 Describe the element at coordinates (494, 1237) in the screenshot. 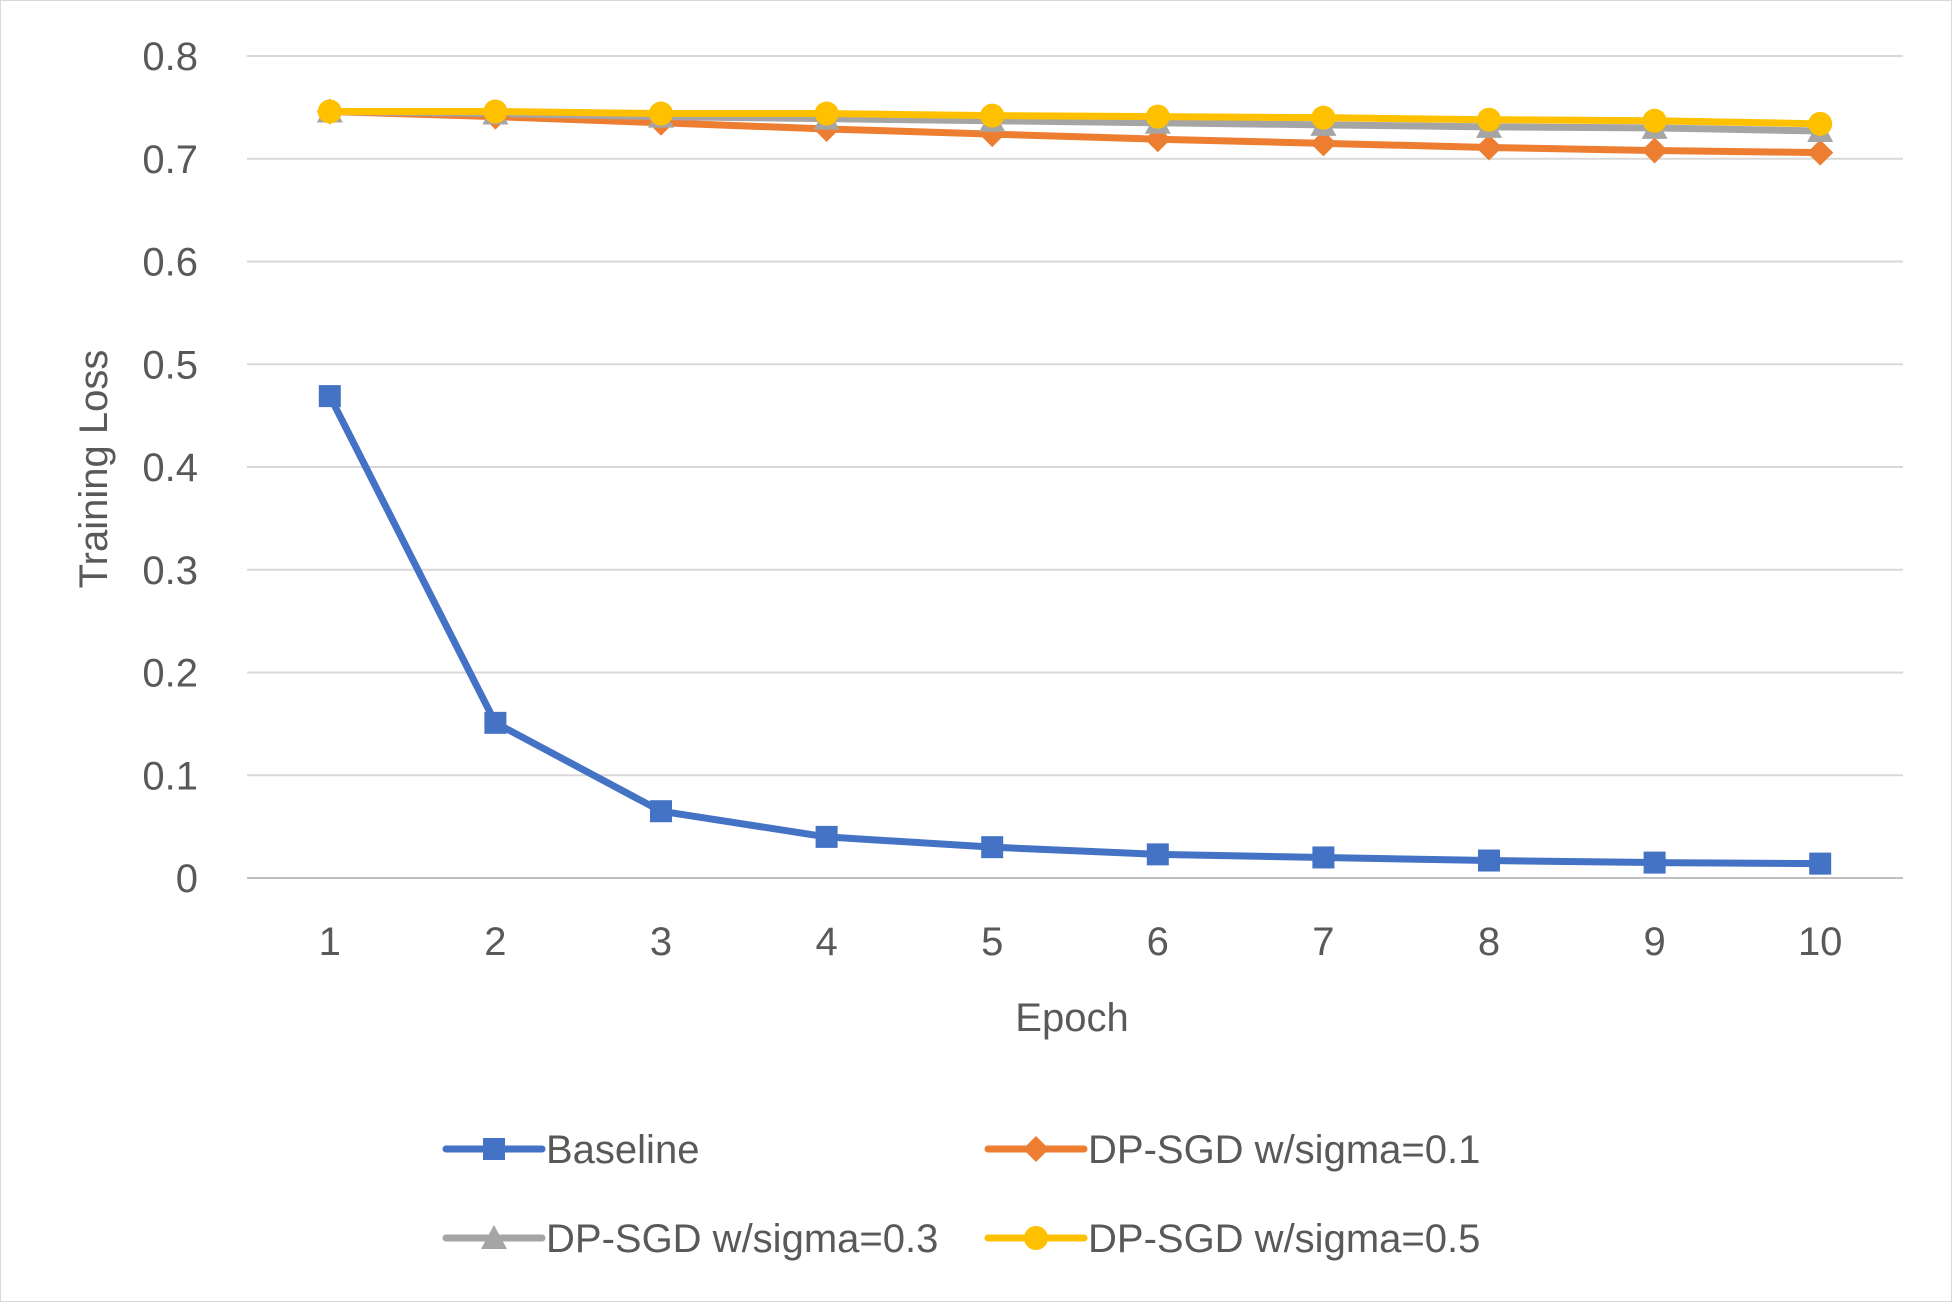

I see `data-point-triangle` at that location.